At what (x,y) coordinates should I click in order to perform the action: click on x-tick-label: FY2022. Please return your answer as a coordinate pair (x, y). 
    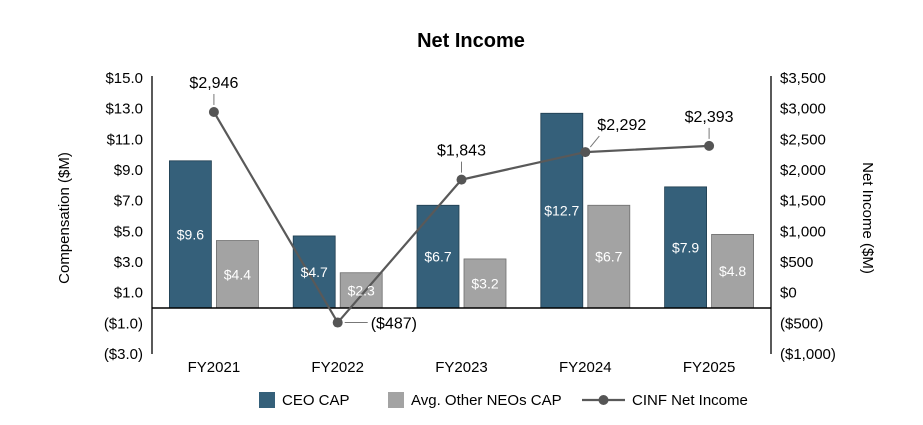
    Looking at the image, I should click on (337, 367).